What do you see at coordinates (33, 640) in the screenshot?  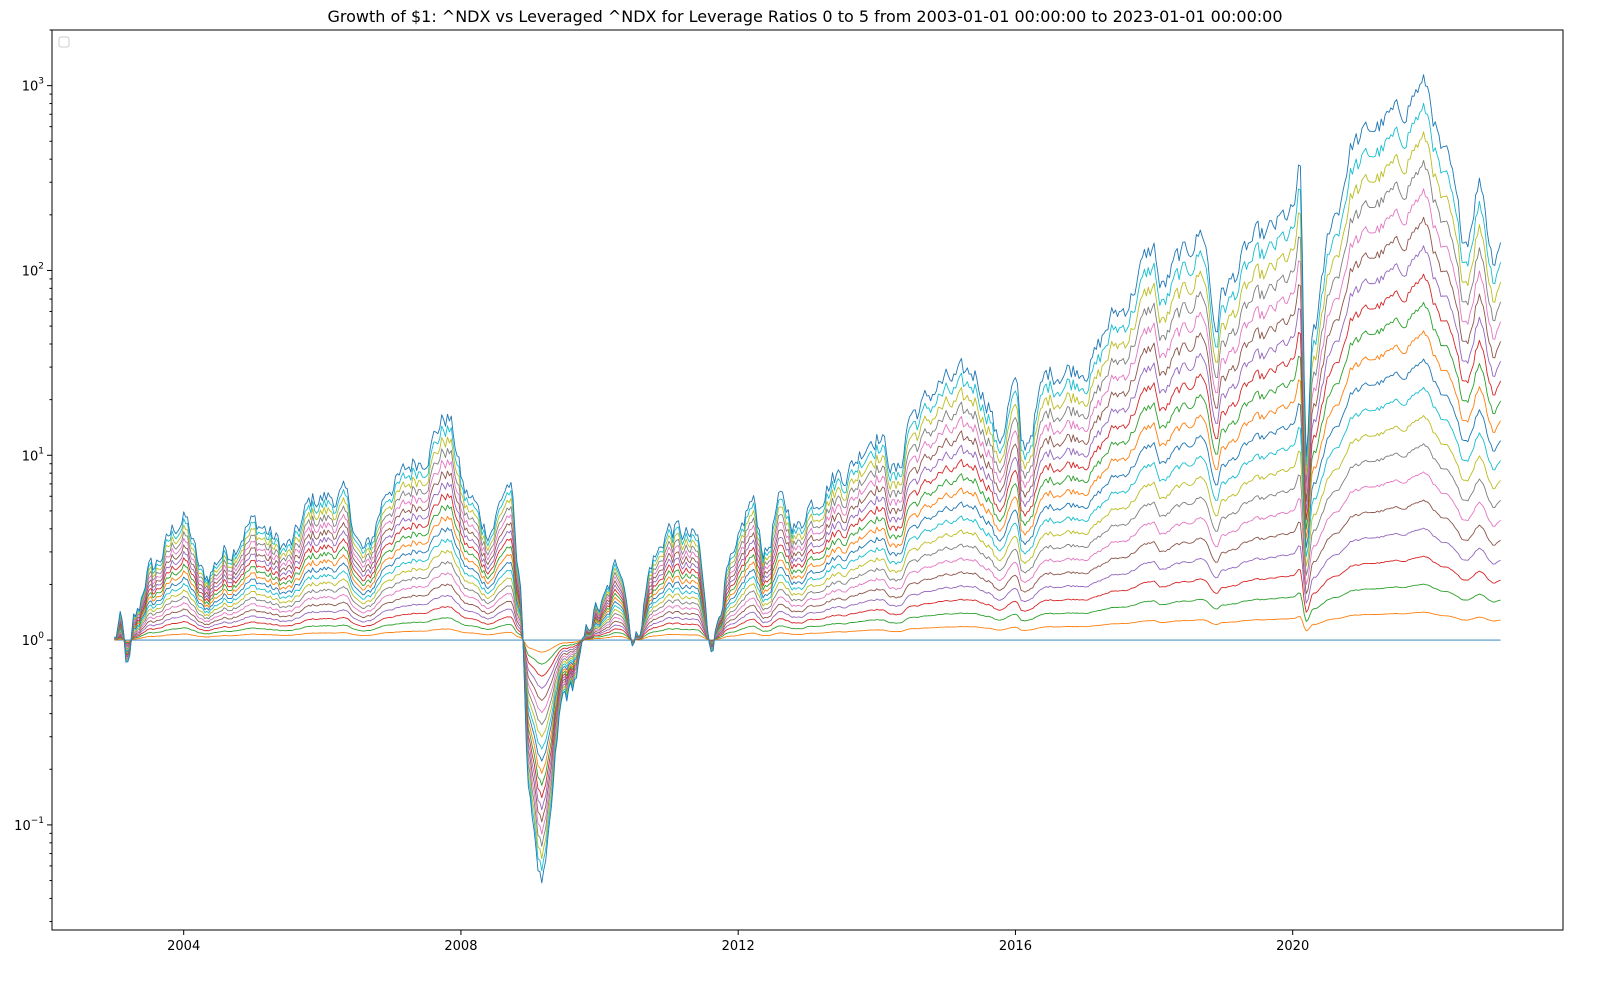 I see `y-tick-label: 10⁰` at bounding box center [33, 640].